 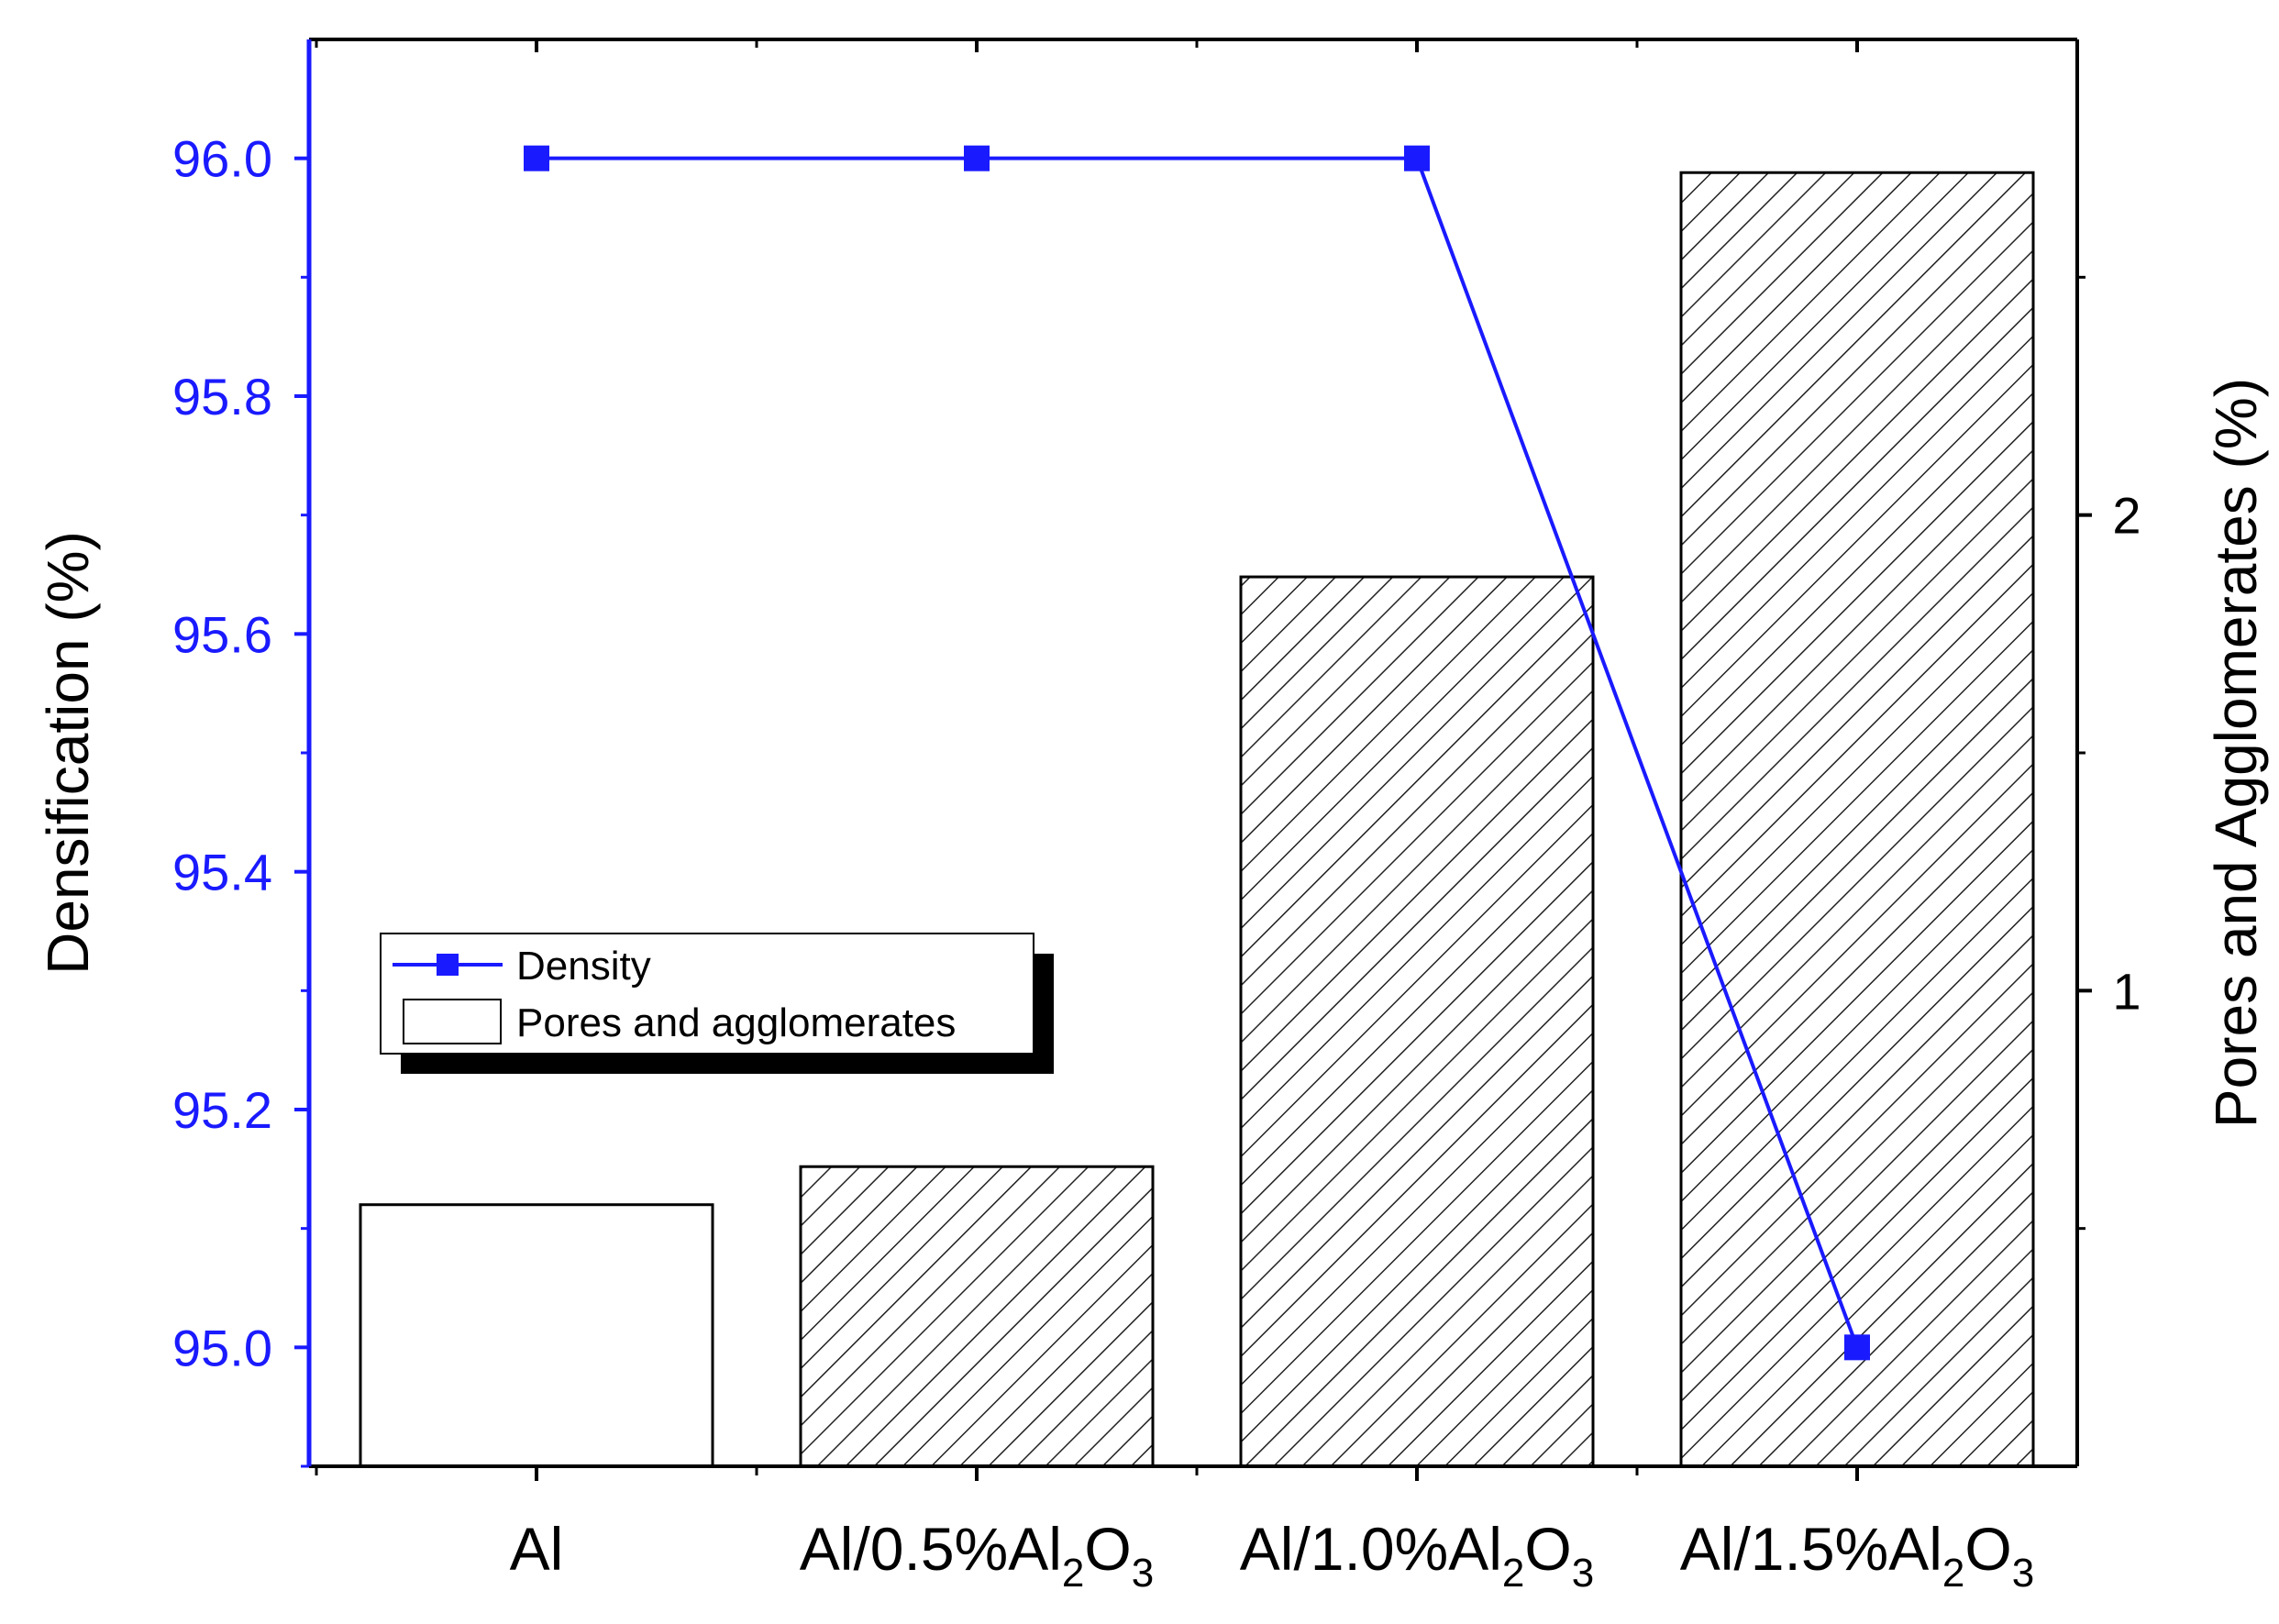 What do you see at coordinates (222, 159) in the screenshot?
I see `y-left-tick-label-5: 96.0` at bounding box center [222, 159].